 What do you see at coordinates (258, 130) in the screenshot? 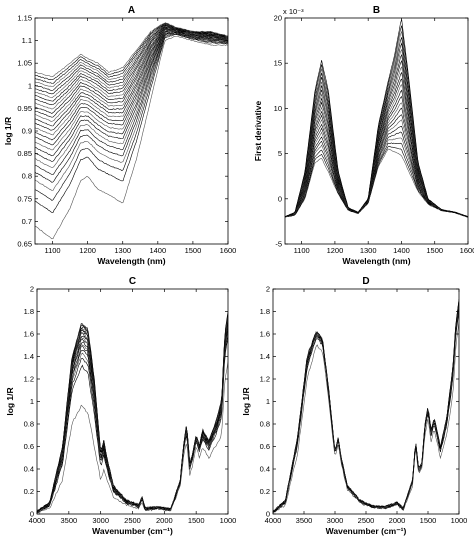
I see `y-axis-label: First derivative` at bounding box center [258, 130].